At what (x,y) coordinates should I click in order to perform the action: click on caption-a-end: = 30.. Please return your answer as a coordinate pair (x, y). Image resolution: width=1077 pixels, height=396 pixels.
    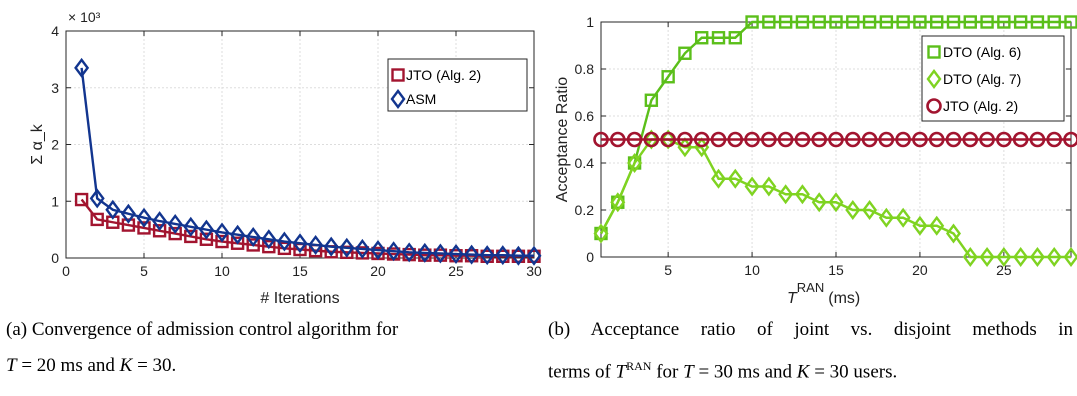
    Looking at the image, I should click on (154, 365).